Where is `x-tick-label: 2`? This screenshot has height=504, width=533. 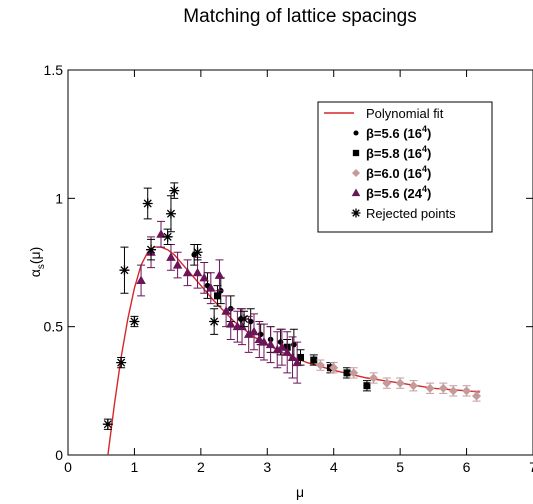
x-tick-label: 2 is located at coordinates (201, 467).